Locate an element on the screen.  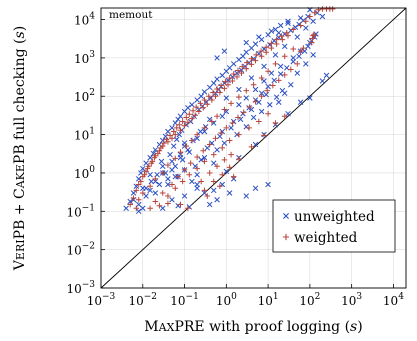
x-tick-label: 10⁴ is located at coordinates (393, 300).